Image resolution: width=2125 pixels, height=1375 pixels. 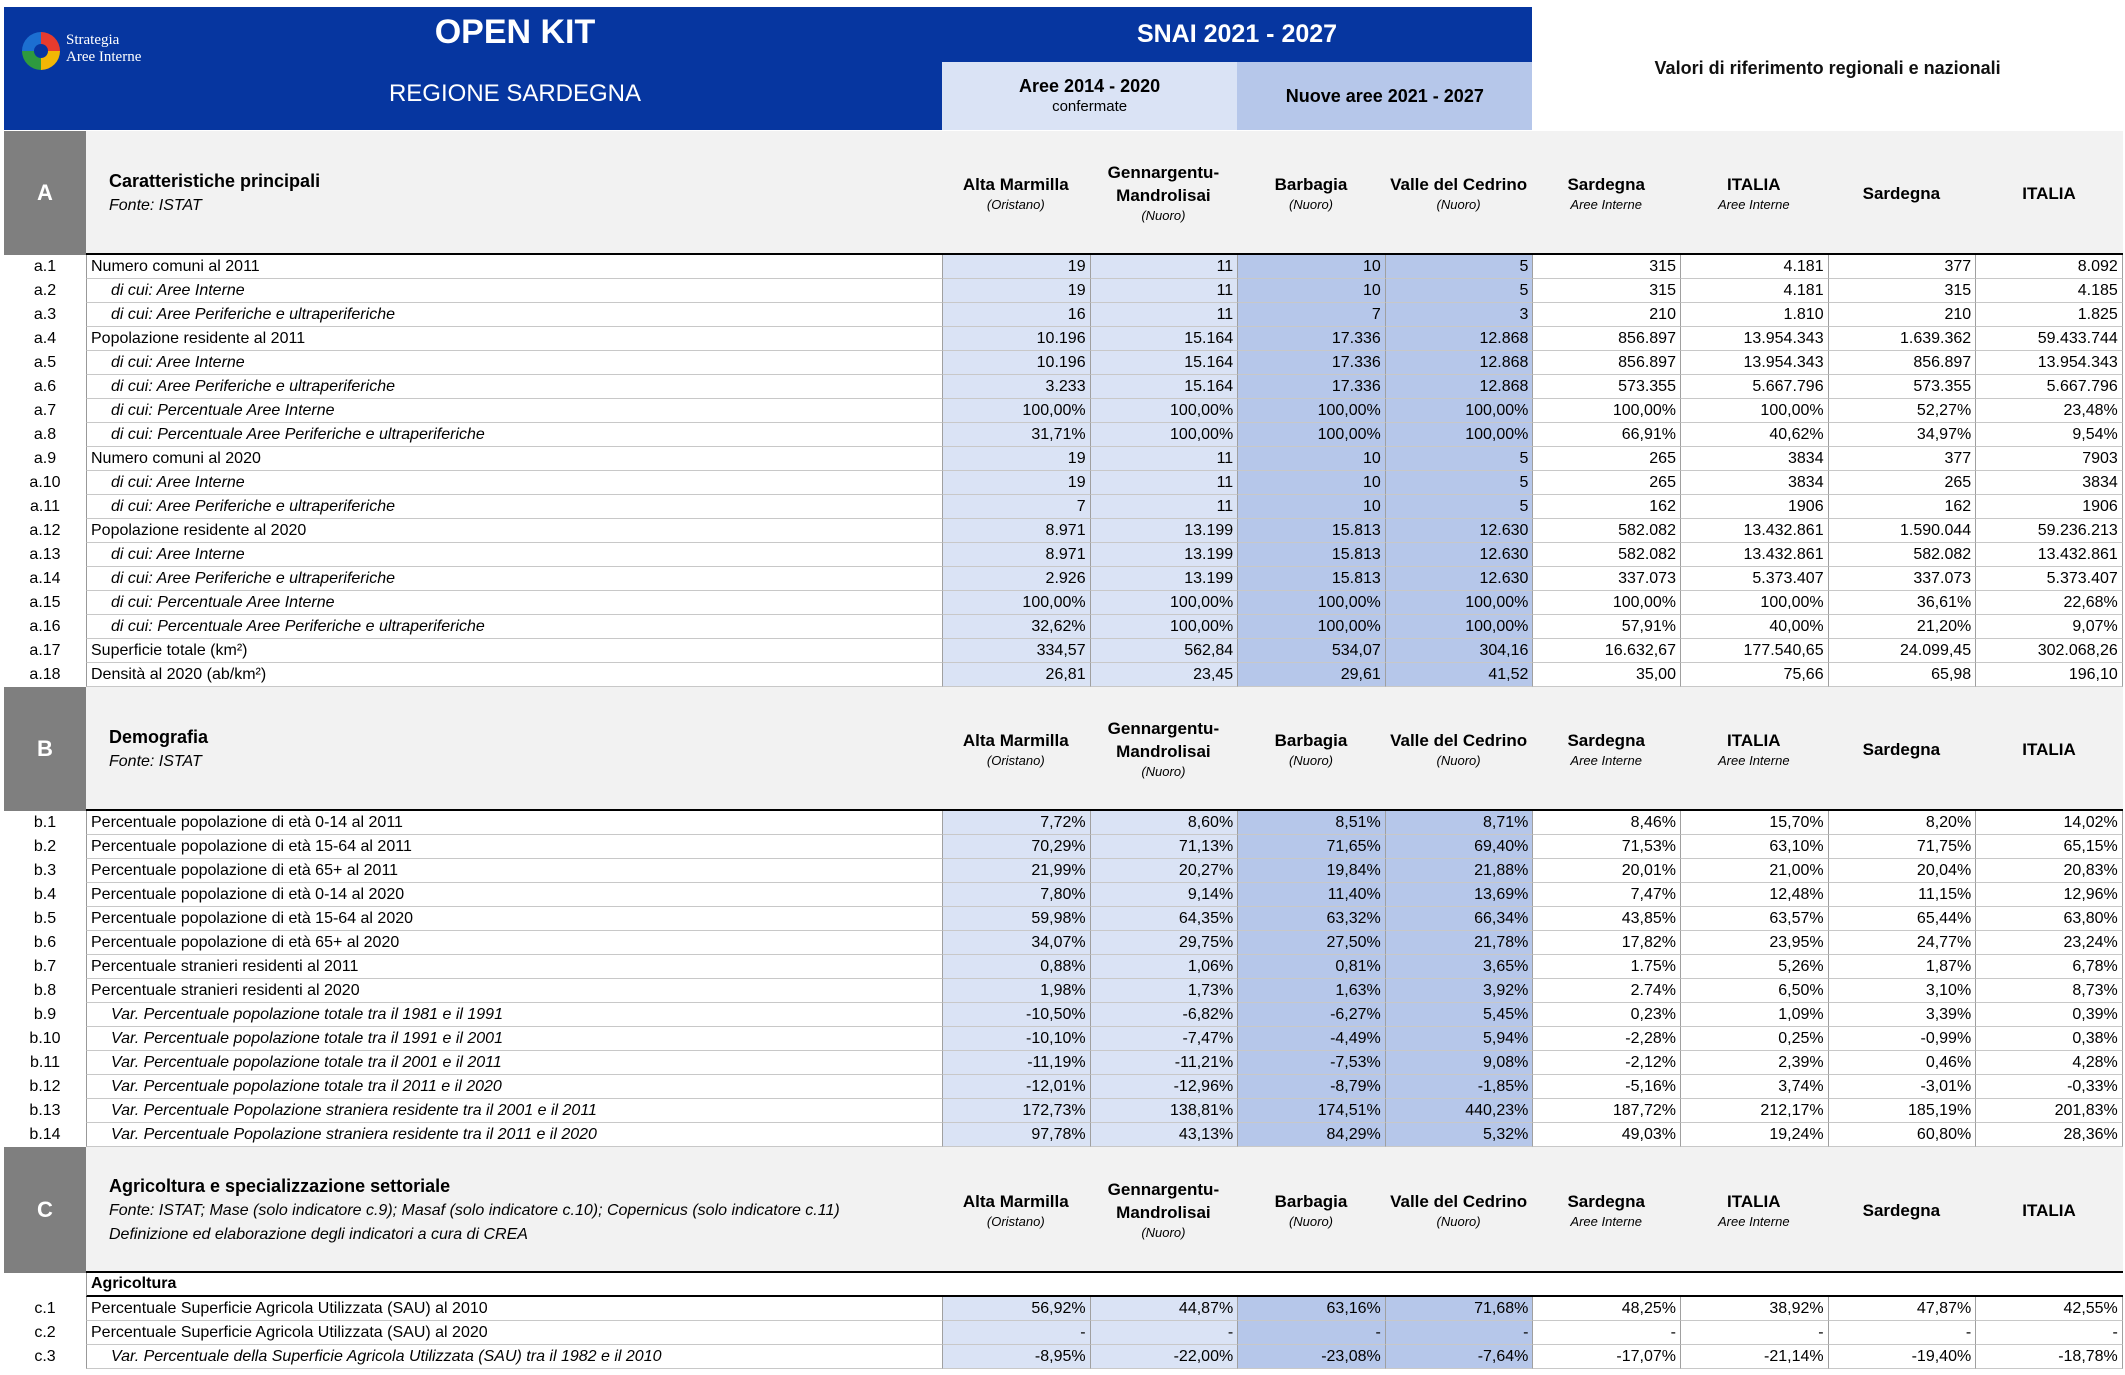 What do you see at coordinates (1311, 1210) in the screenshot?
I see `column-header: Barbagia (Nuoro)` at bounding box center [1311, 1210].